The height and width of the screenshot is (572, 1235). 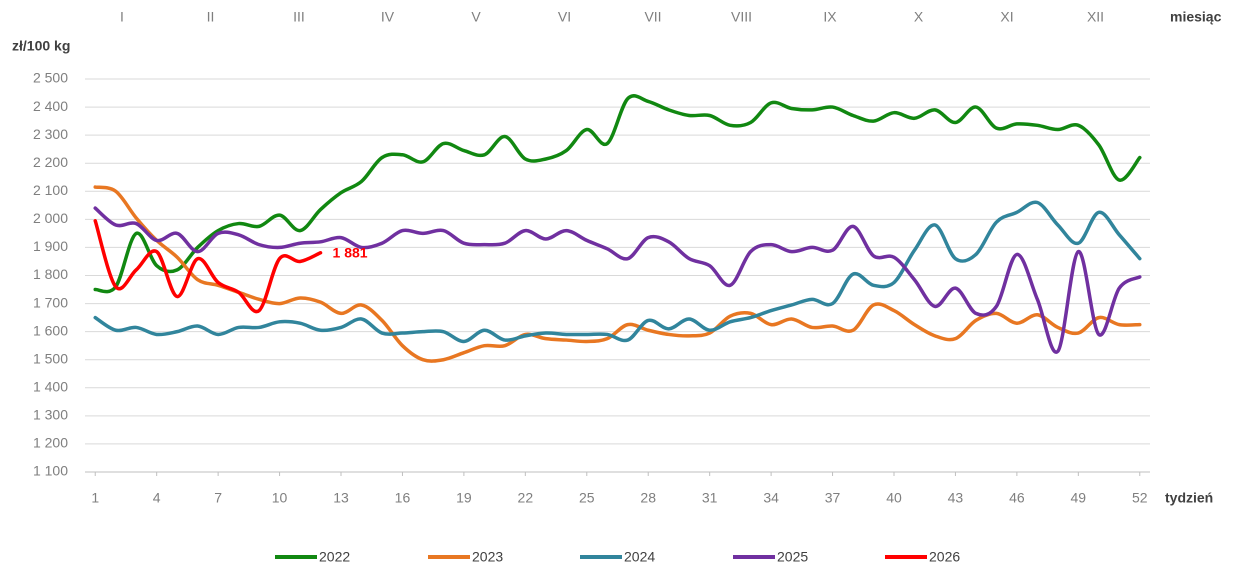 What do you see at coordinates (526, 498) in the screenshot?
I see `x-tick-label: 22` at bounding box center [526, 498].